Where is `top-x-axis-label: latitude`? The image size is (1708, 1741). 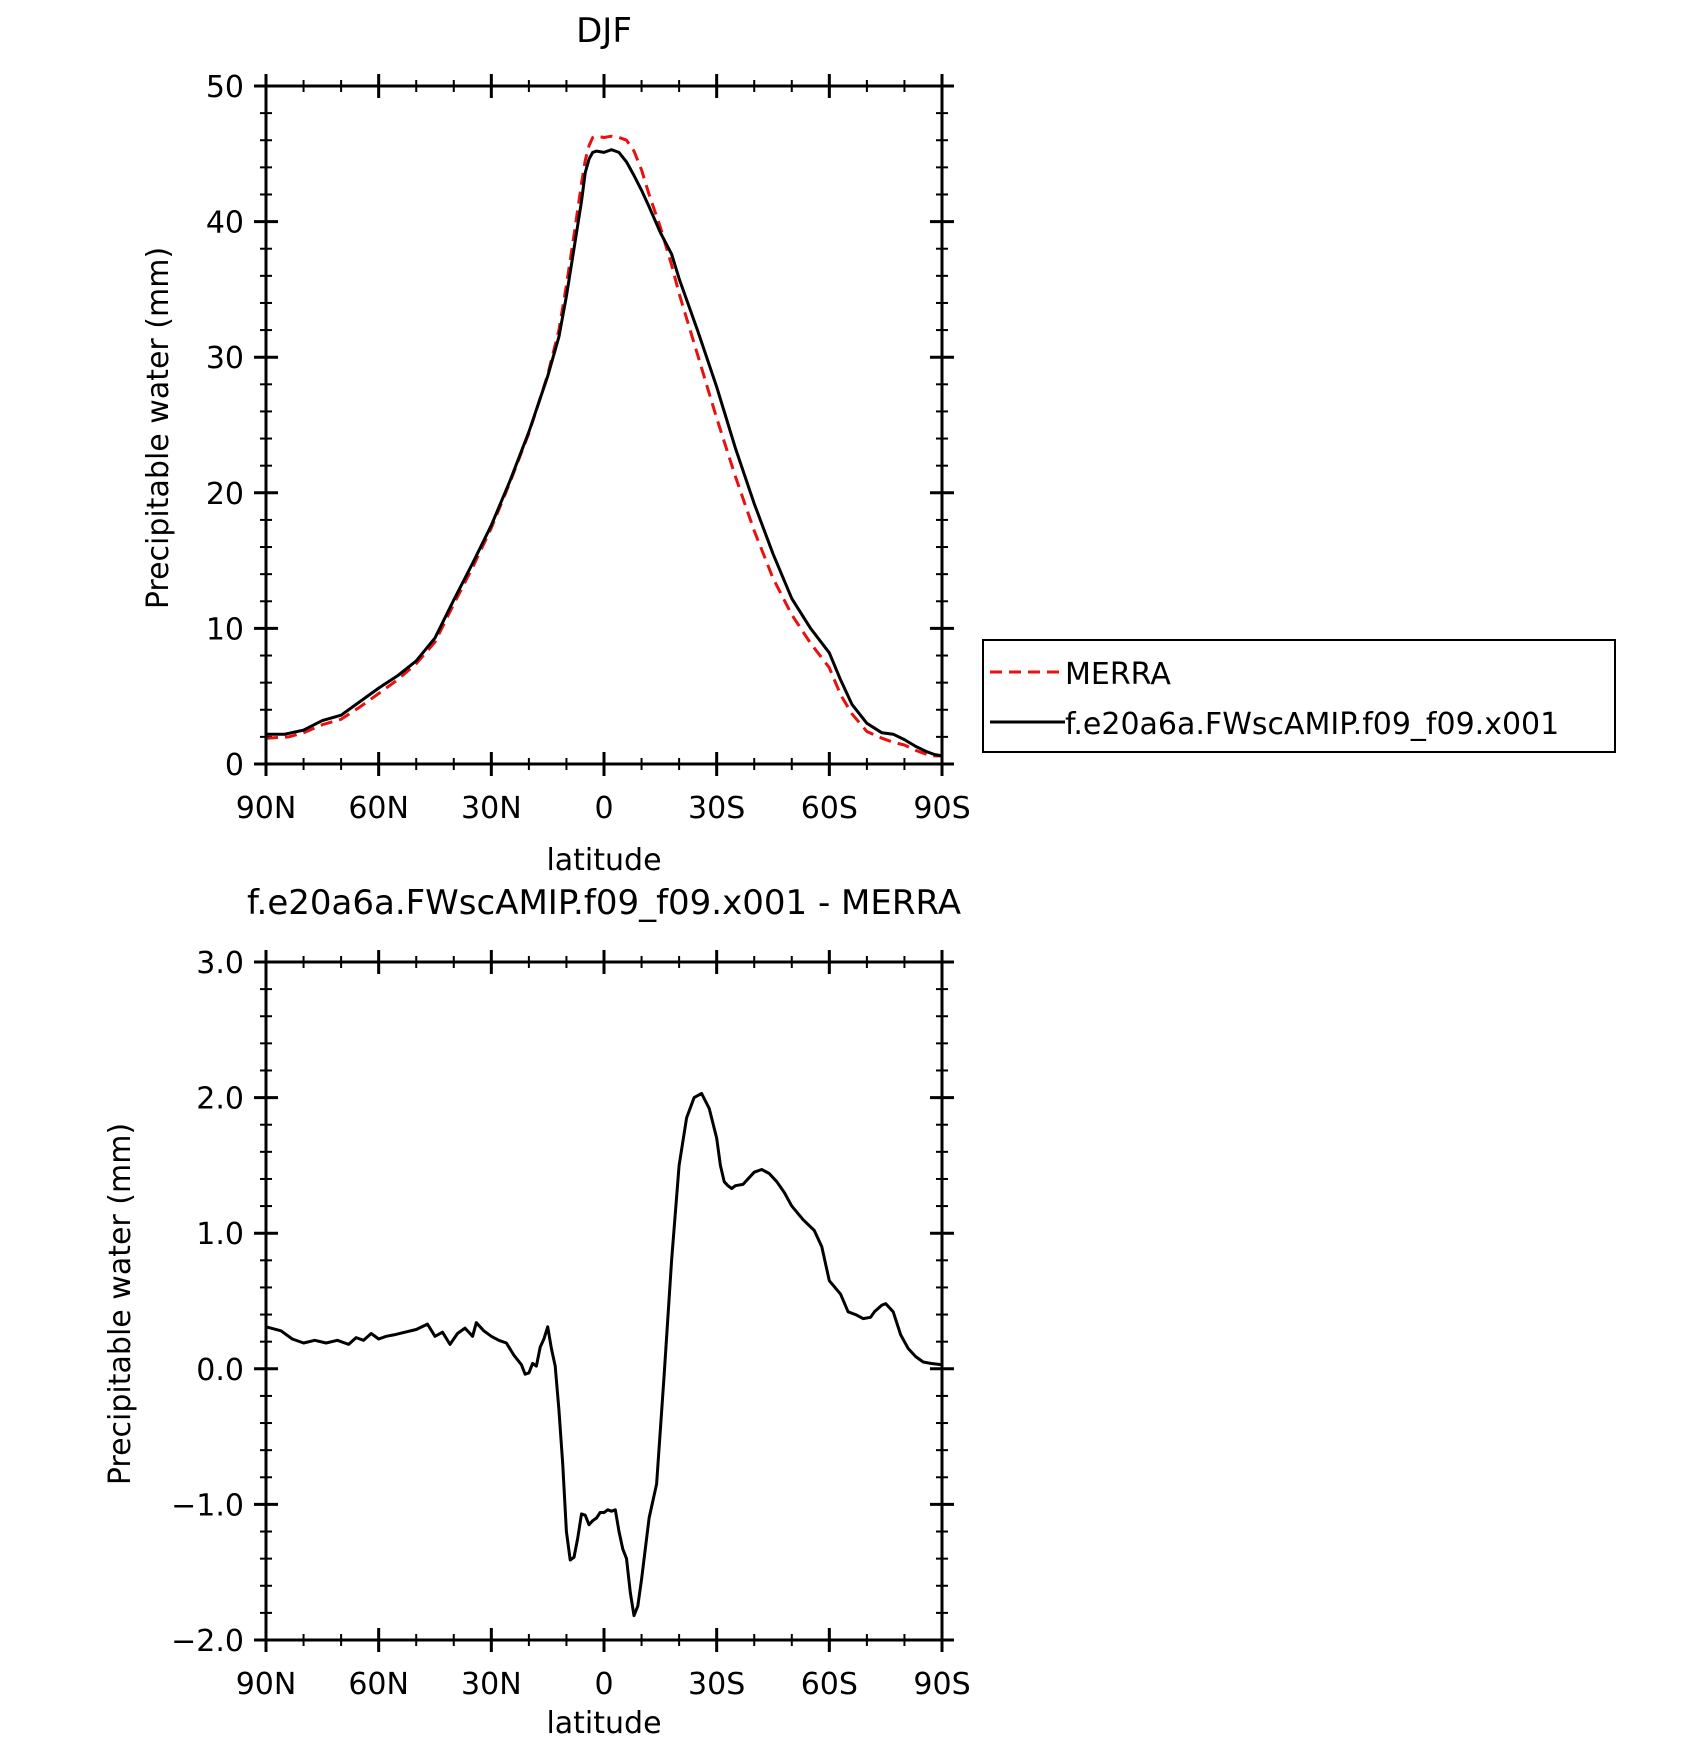
top-x-axis-label: latitude is located at coordinates (603, 860).